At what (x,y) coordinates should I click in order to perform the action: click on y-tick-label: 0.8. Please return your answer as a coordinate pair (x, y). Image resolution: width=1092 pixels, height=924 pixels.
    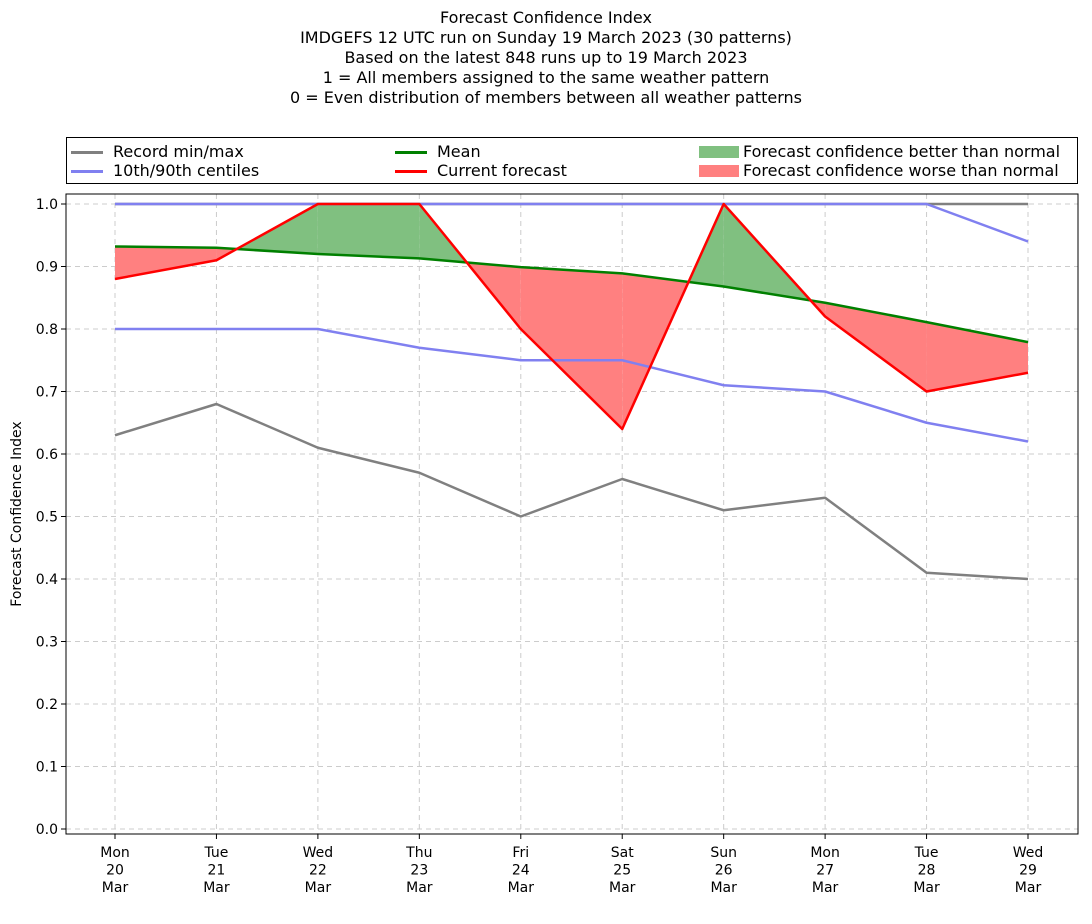
    Looking at the image, I should click on (47, 330).